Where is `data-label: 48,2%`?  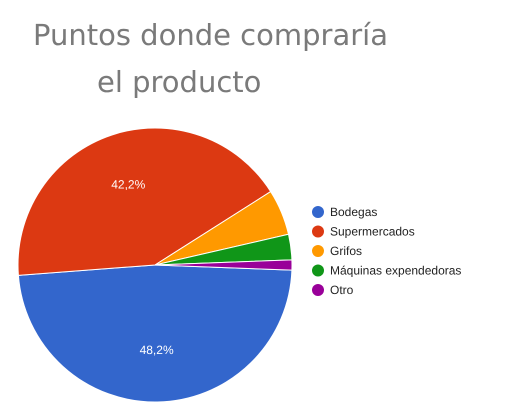 data-label: 48,2% is located at coordinates (157, 350).